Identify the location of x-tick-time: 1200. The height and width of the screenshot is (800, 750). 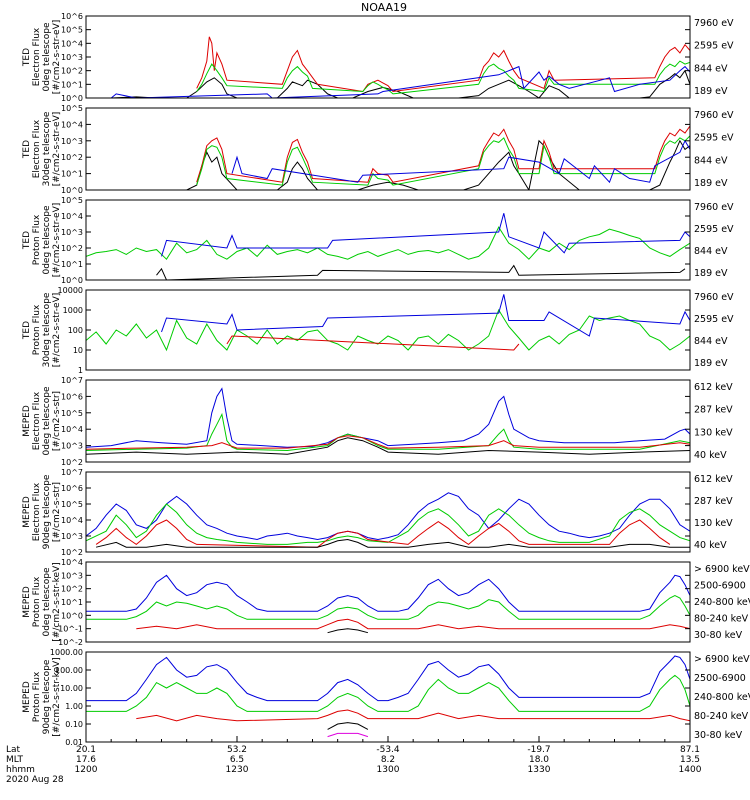
(86, 770).